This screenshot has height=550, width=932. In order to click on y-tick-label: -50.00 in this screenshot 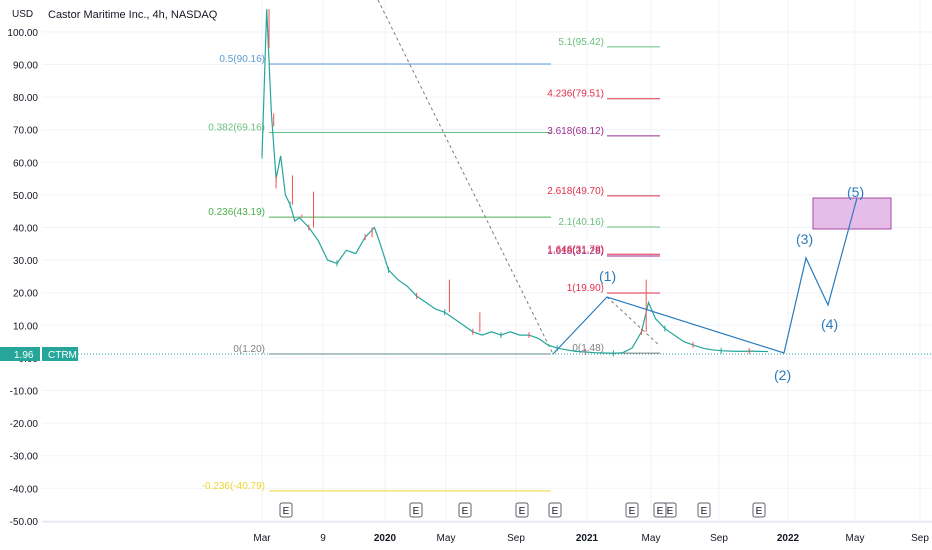, I will do `click(24, 522)`.